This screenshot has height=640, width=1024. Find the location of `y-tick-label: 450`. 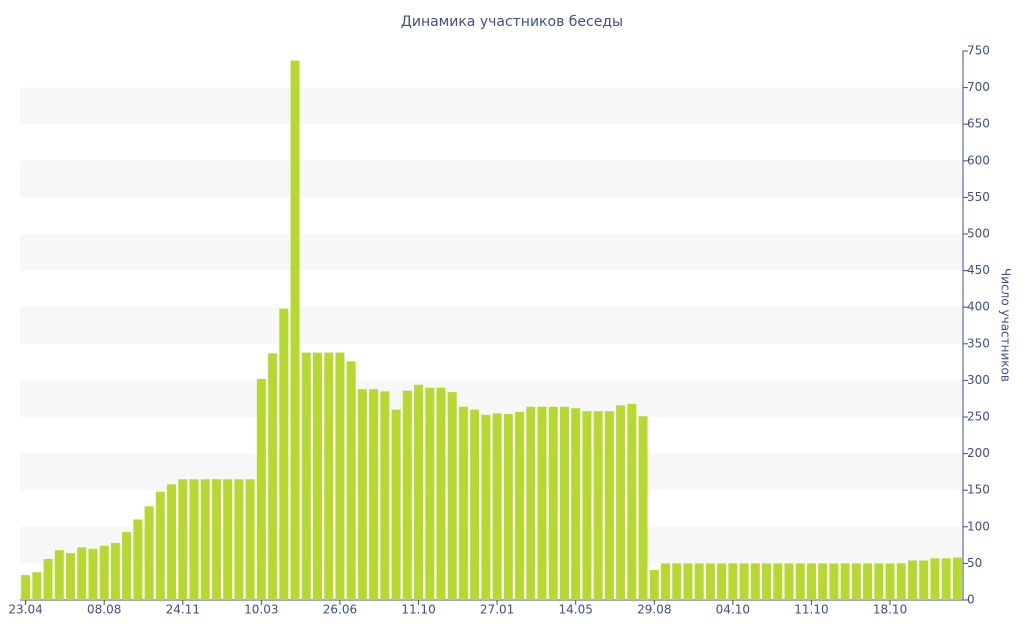

y-tick-label: 450 is located at coordinates (978, 270).